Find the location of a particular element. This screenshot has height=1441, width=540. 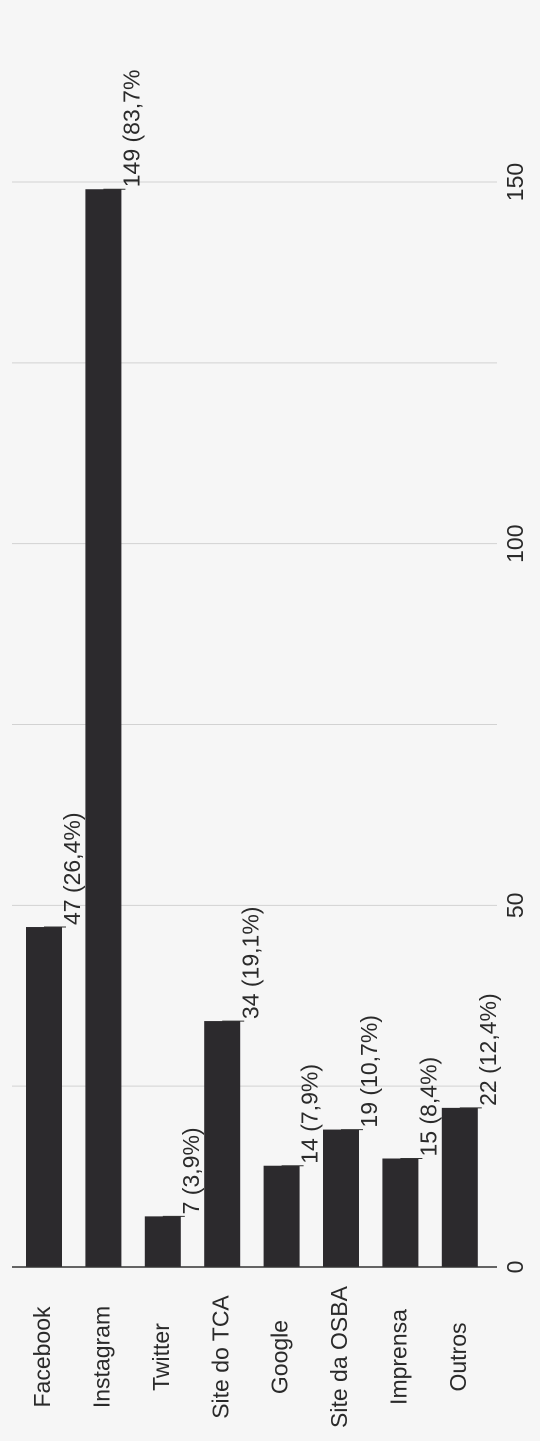

bar-imprensa is located at coordinates (400, 1212).